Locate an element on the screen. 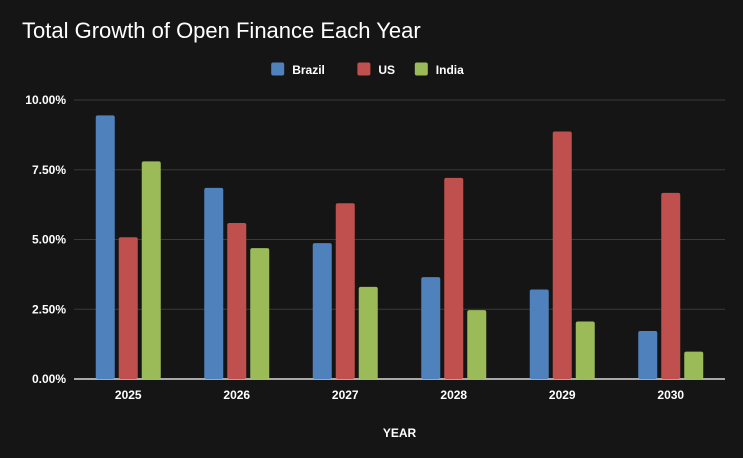 This screenshot has height=458, width=743. y-tick-label: 5.00% is located at coordinates (49, 240).